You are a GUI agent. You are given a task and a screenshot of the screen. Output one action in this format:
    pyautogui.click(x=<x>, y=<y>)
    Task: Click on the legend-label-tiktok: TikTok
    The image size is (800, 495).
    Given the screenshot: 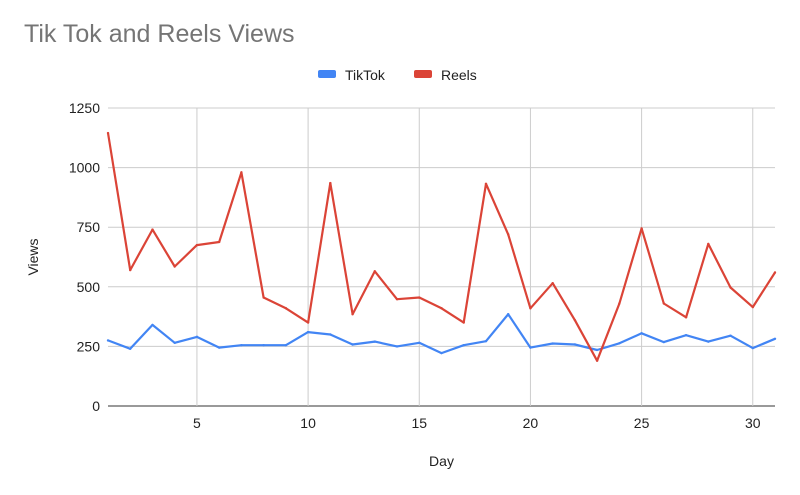 What is the action you would take?
    pyautogui.click(x=365, y=75)
    